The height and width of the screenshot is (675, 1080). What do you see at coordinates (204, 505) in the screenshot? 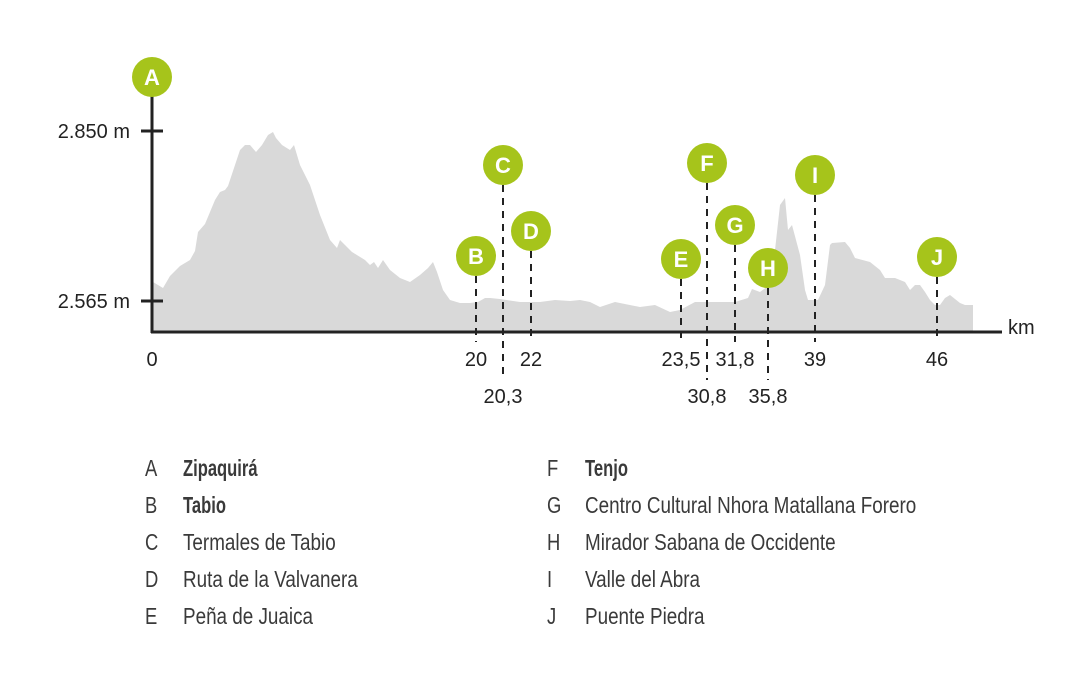
I see `legend-place-name: Tabio` at bounding box center [204, 505].